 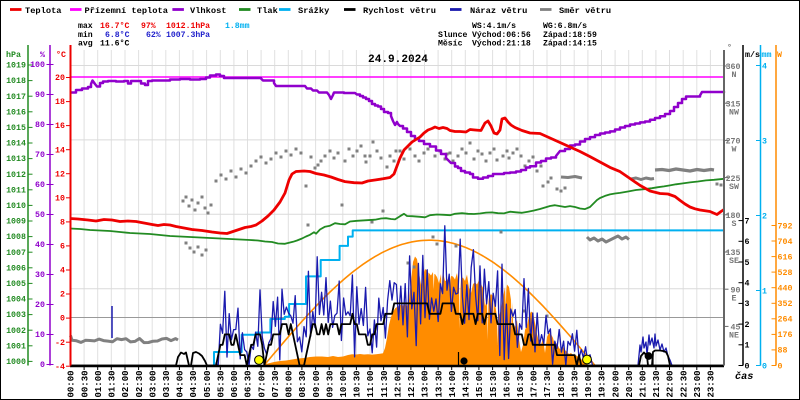 I want to click on svg-text: 352, so click(x=785, y=304).